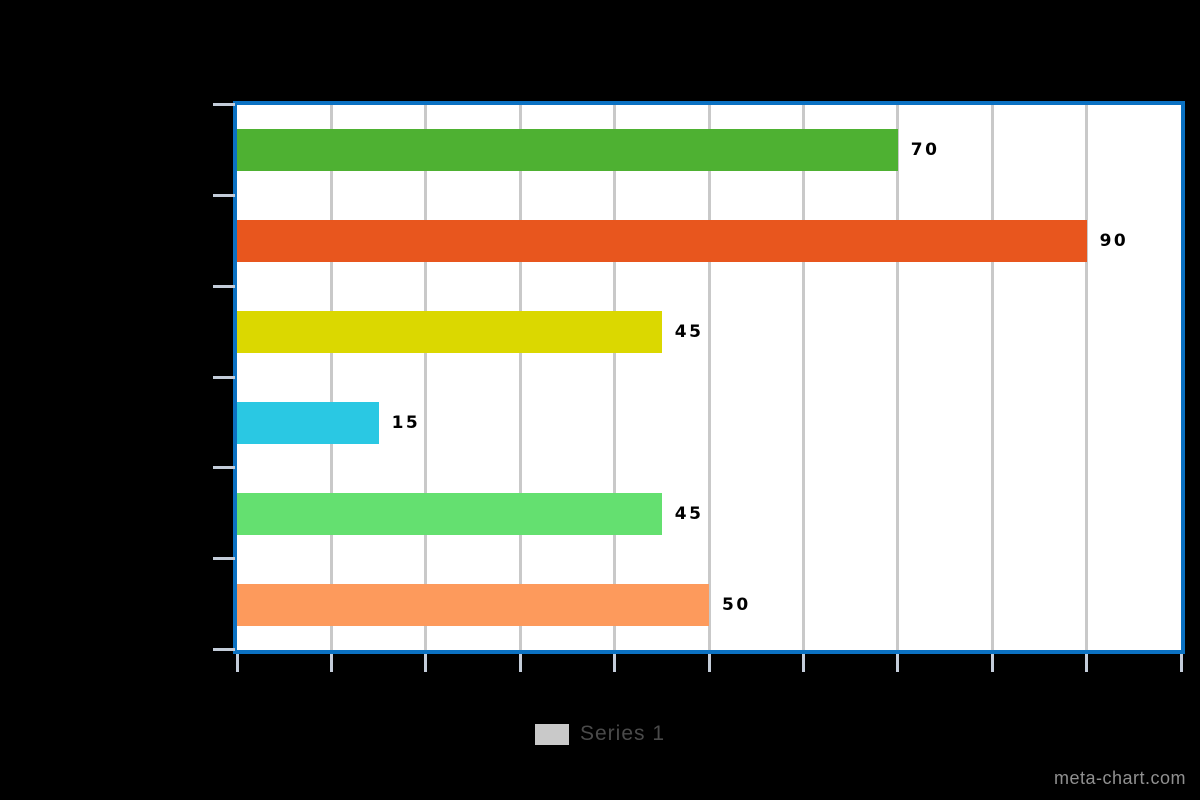 The height and width of the screenshot is (800, 1200). What do you see at coordinates (1119, 778) in the screenshot?
I see `watermark: meta-chart.com` at bounding box center [1119, 778].